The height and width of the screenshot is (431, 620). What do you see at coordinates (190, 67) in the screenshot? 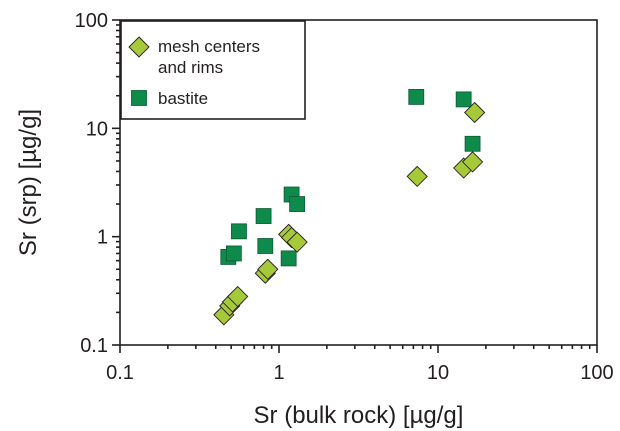
I see `legend-label: and rims` at bounding box center [190, 67].